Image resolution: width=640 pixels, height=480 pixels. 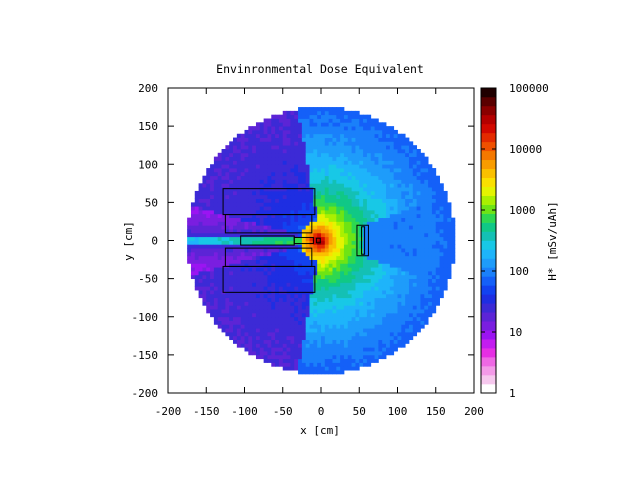 I want to click on heat-cell-2007, so click(x=327, y=330).